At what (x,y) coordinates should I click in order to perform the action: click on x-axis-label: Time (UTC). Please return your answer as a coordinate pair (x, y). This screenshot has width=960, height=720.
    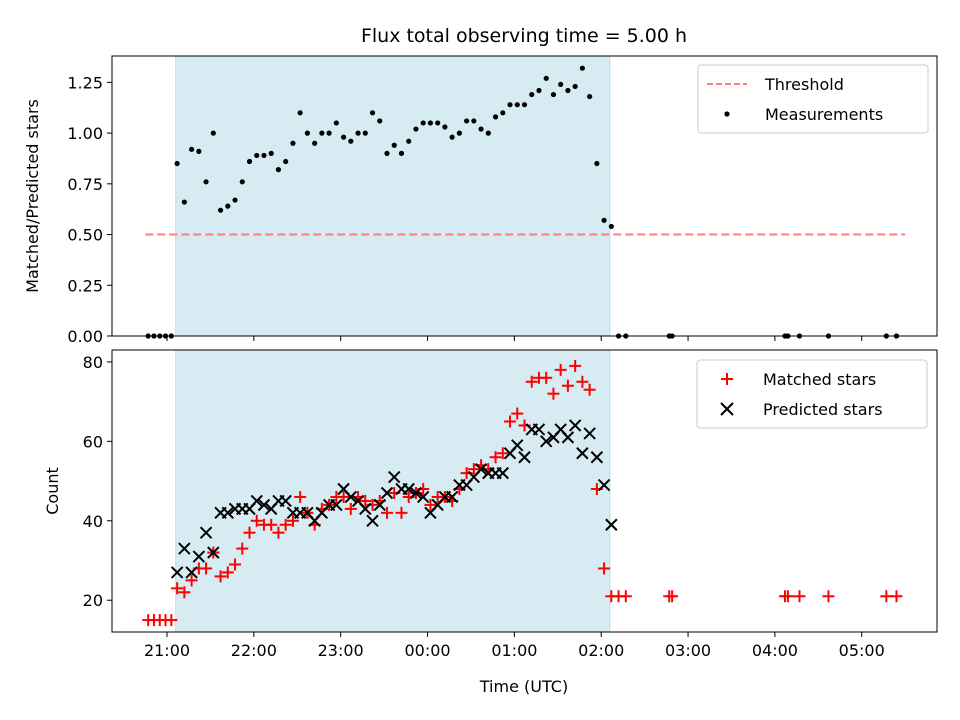
    Looking at the image, I should click on (523, 686).